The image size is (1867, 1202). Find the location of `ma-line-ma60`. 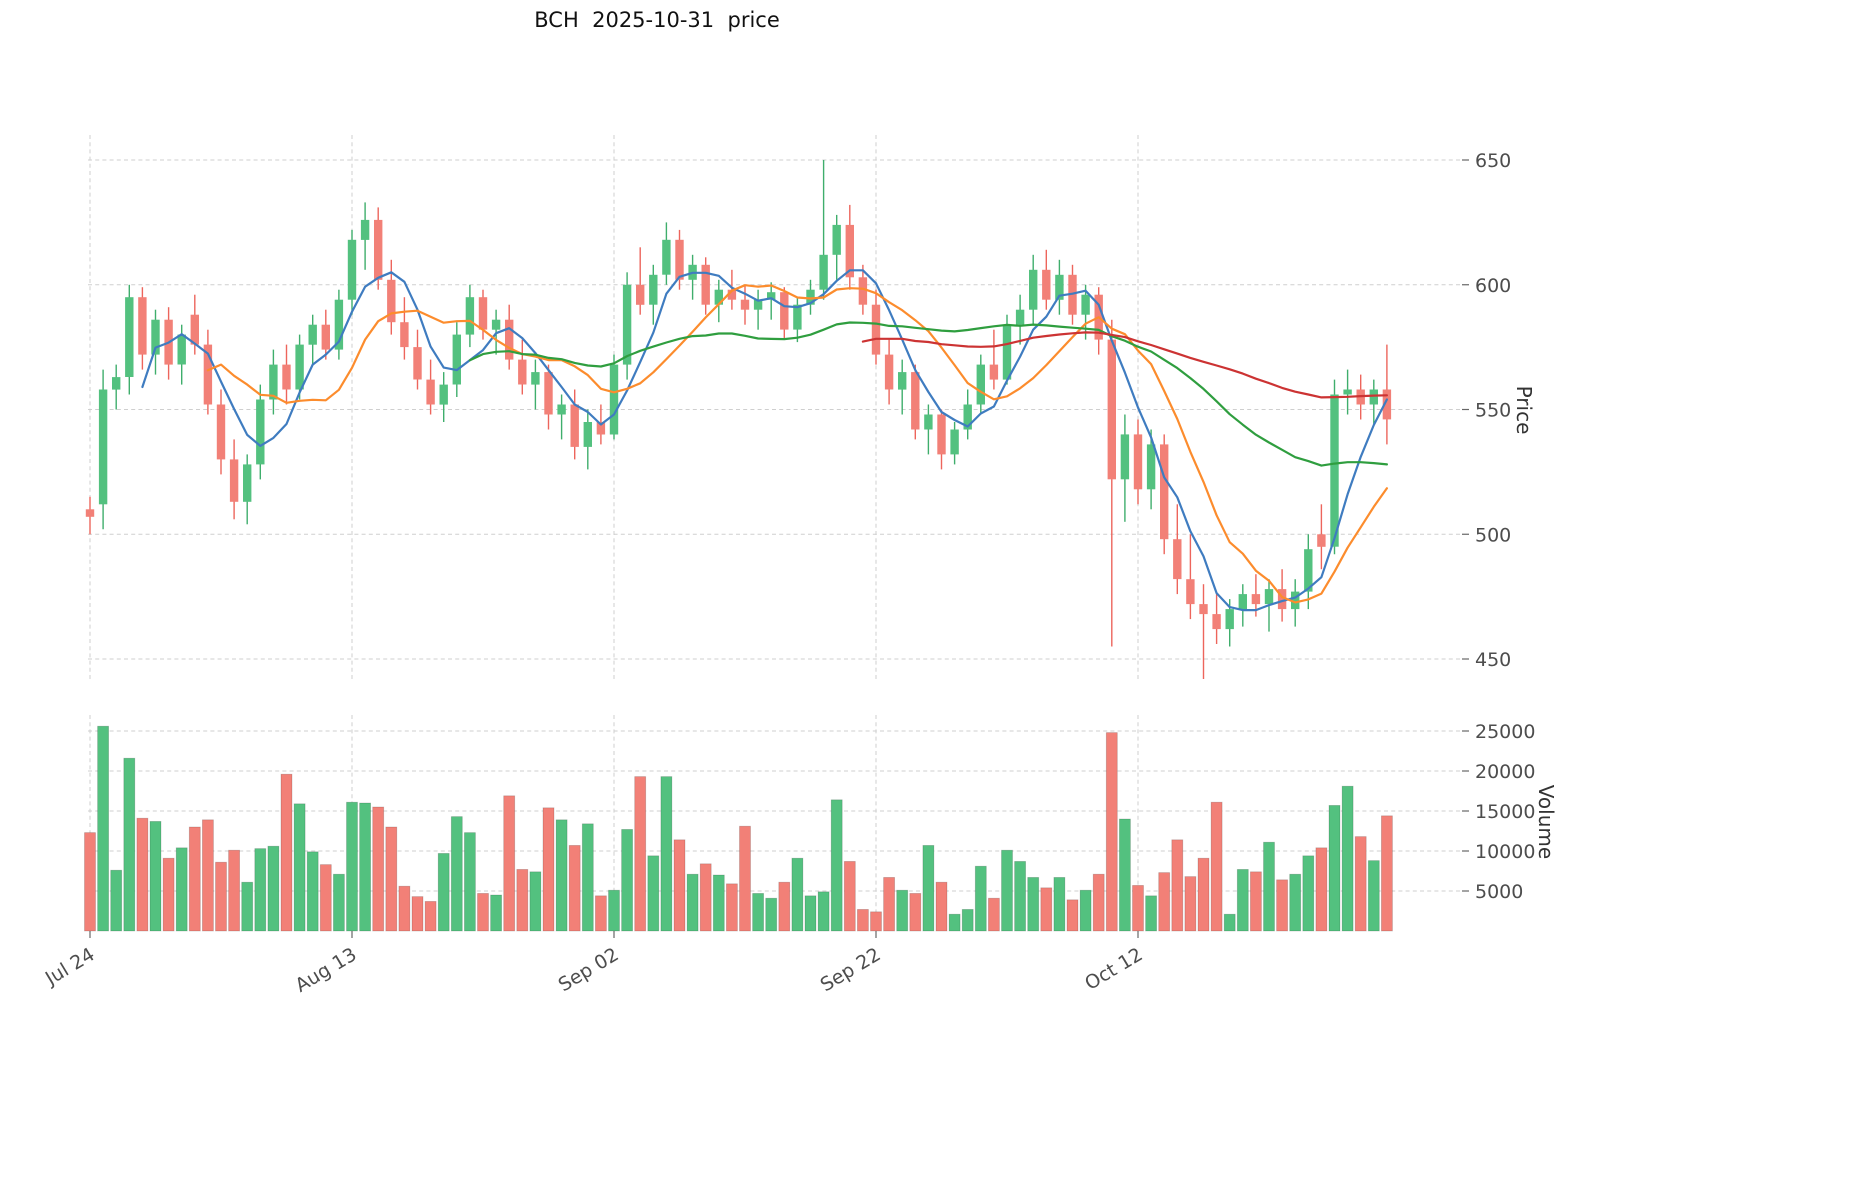

ma-line-ma60 is located at coordinates (1125, 365).